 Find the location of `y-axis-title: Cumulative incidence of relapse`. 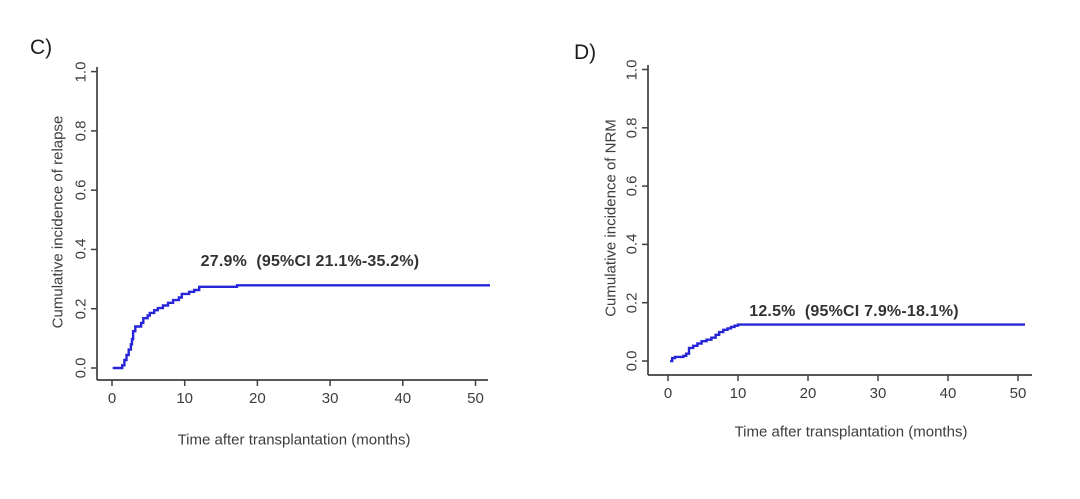

y-axis-title: Cumulative incidence of relapse is located at coordinates (58, 222).